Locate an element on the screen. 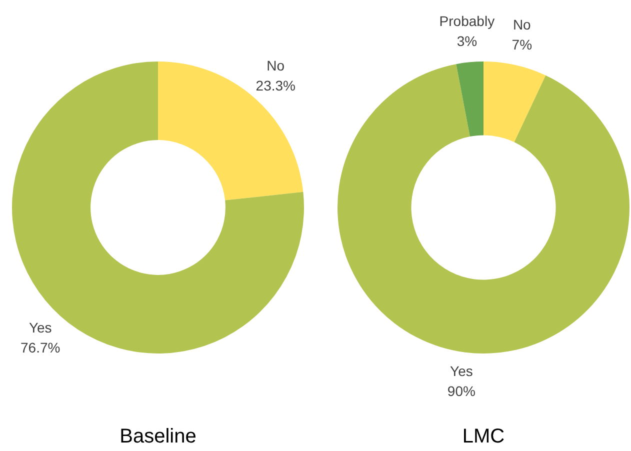 The image size is (631, 451). data-label: 76.7% is located at coordinates (40, 347).